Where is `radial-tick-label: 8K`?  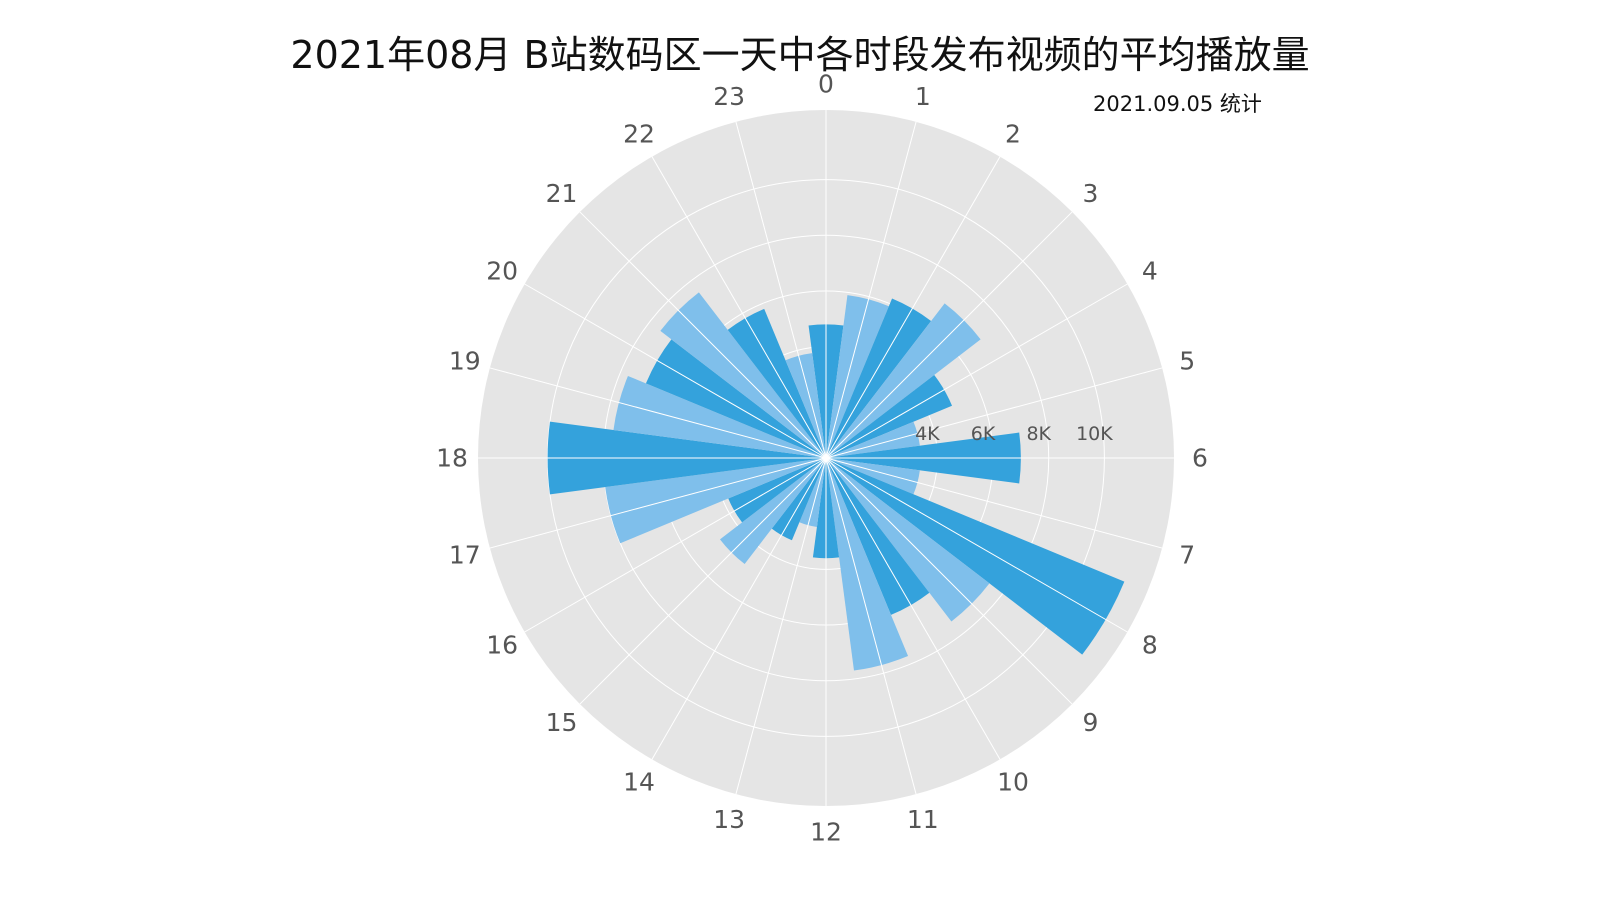
radial-tick-label: 8K is located at coordinates (1038, 434).